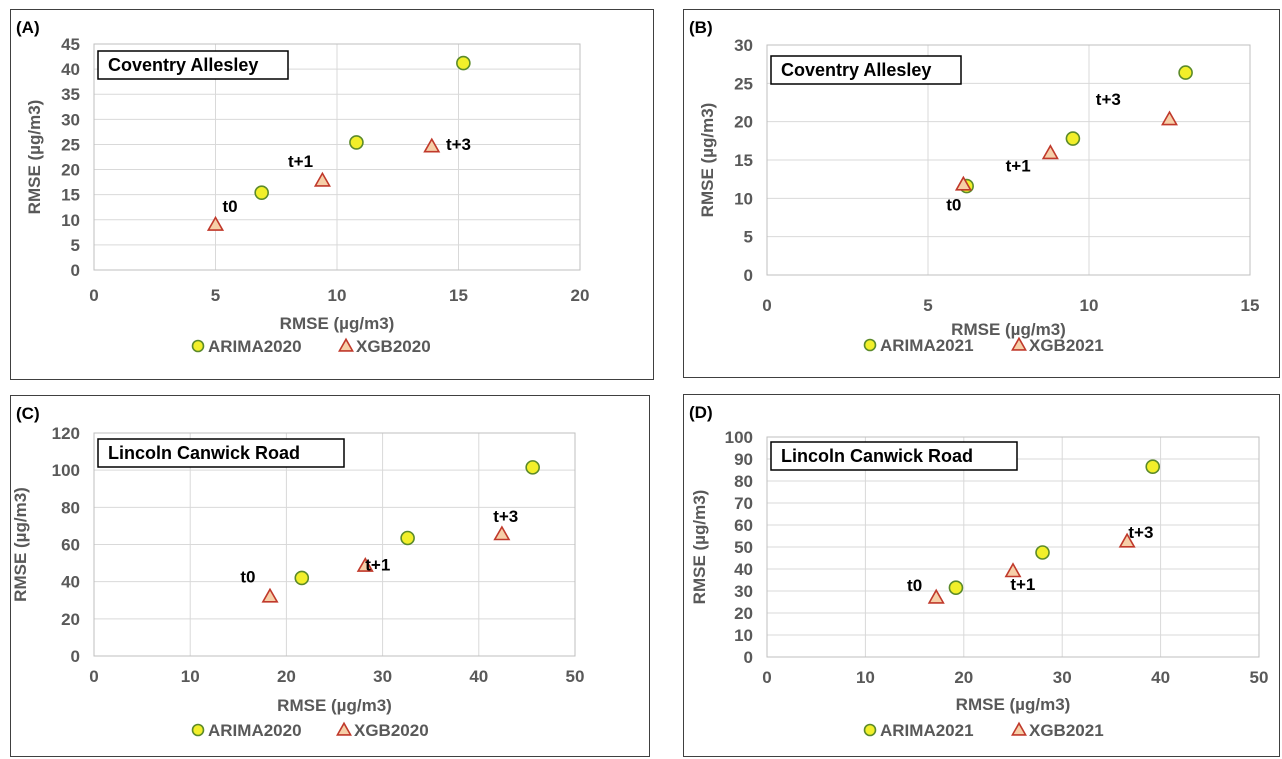 Image resolution: width=1282 pixels, height=759 pixels. Describe the element at coordinates (701, 412) in the screenshot. I see `panel-label: (D)` at that location.